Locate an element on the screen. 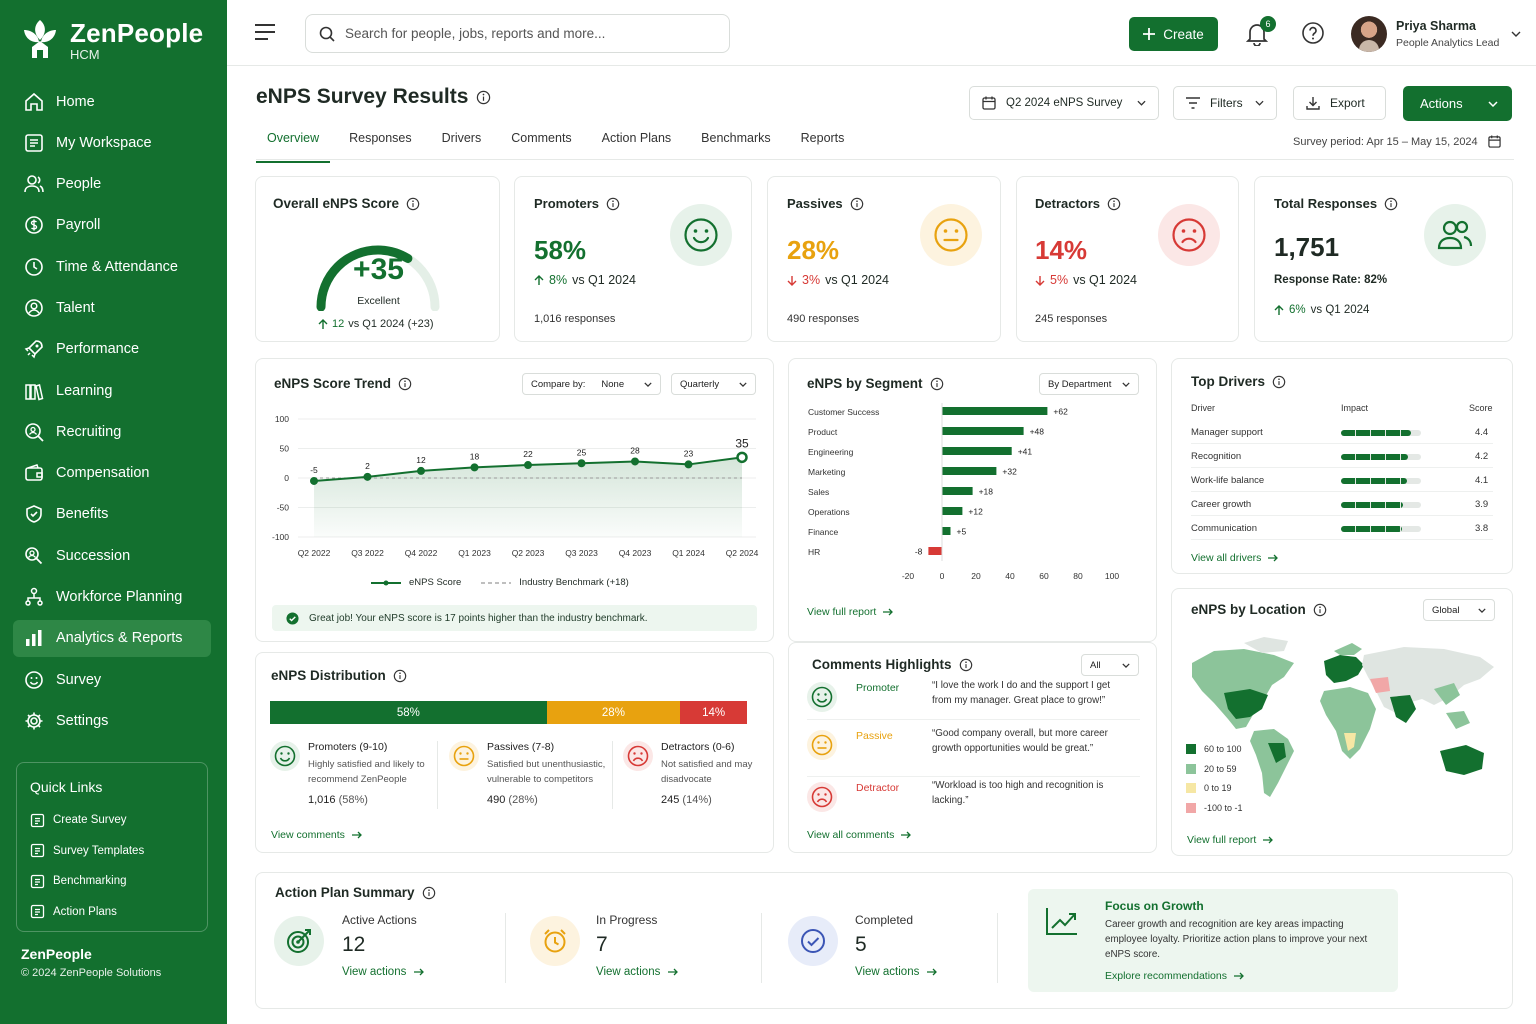 Image resolution: width=1536 pixels, height=1024 pixels. quick-link-benchmarking: Benchmarking is located at coordinates (112, 881).